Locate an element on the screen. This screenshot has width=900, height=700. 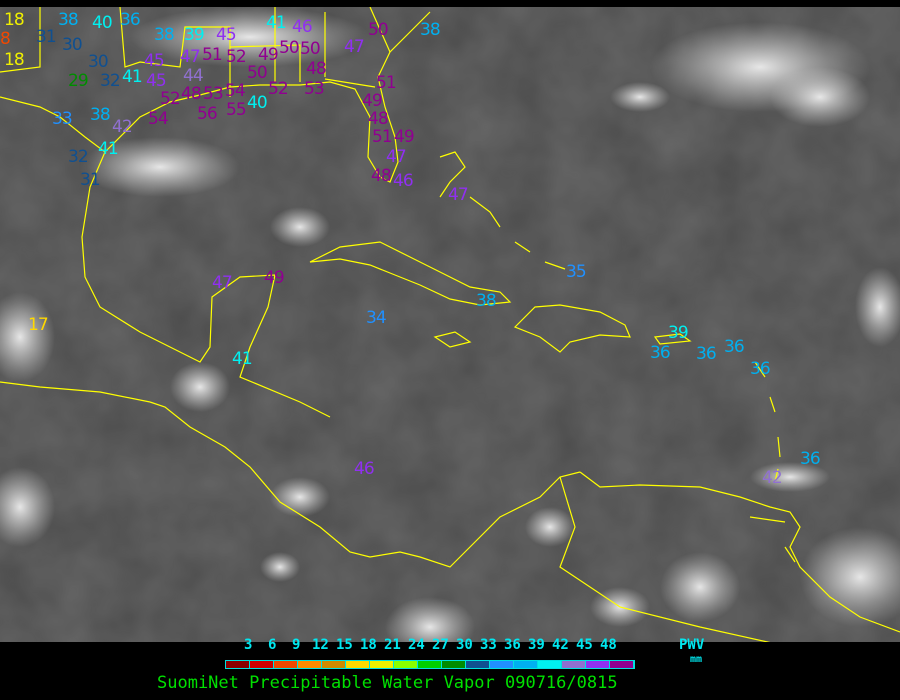
legend-tick-label: 21 is located at coordinates (392, 645).